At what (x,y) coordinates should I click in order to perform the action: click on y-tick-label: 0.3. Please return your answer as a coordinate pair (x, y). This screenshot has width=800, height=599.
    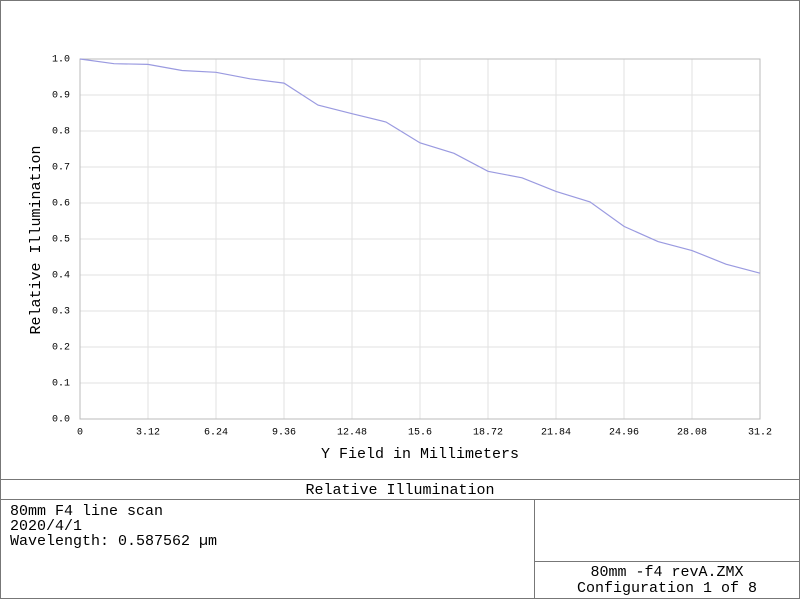
    Looking at the image, I should click on (61, 312).